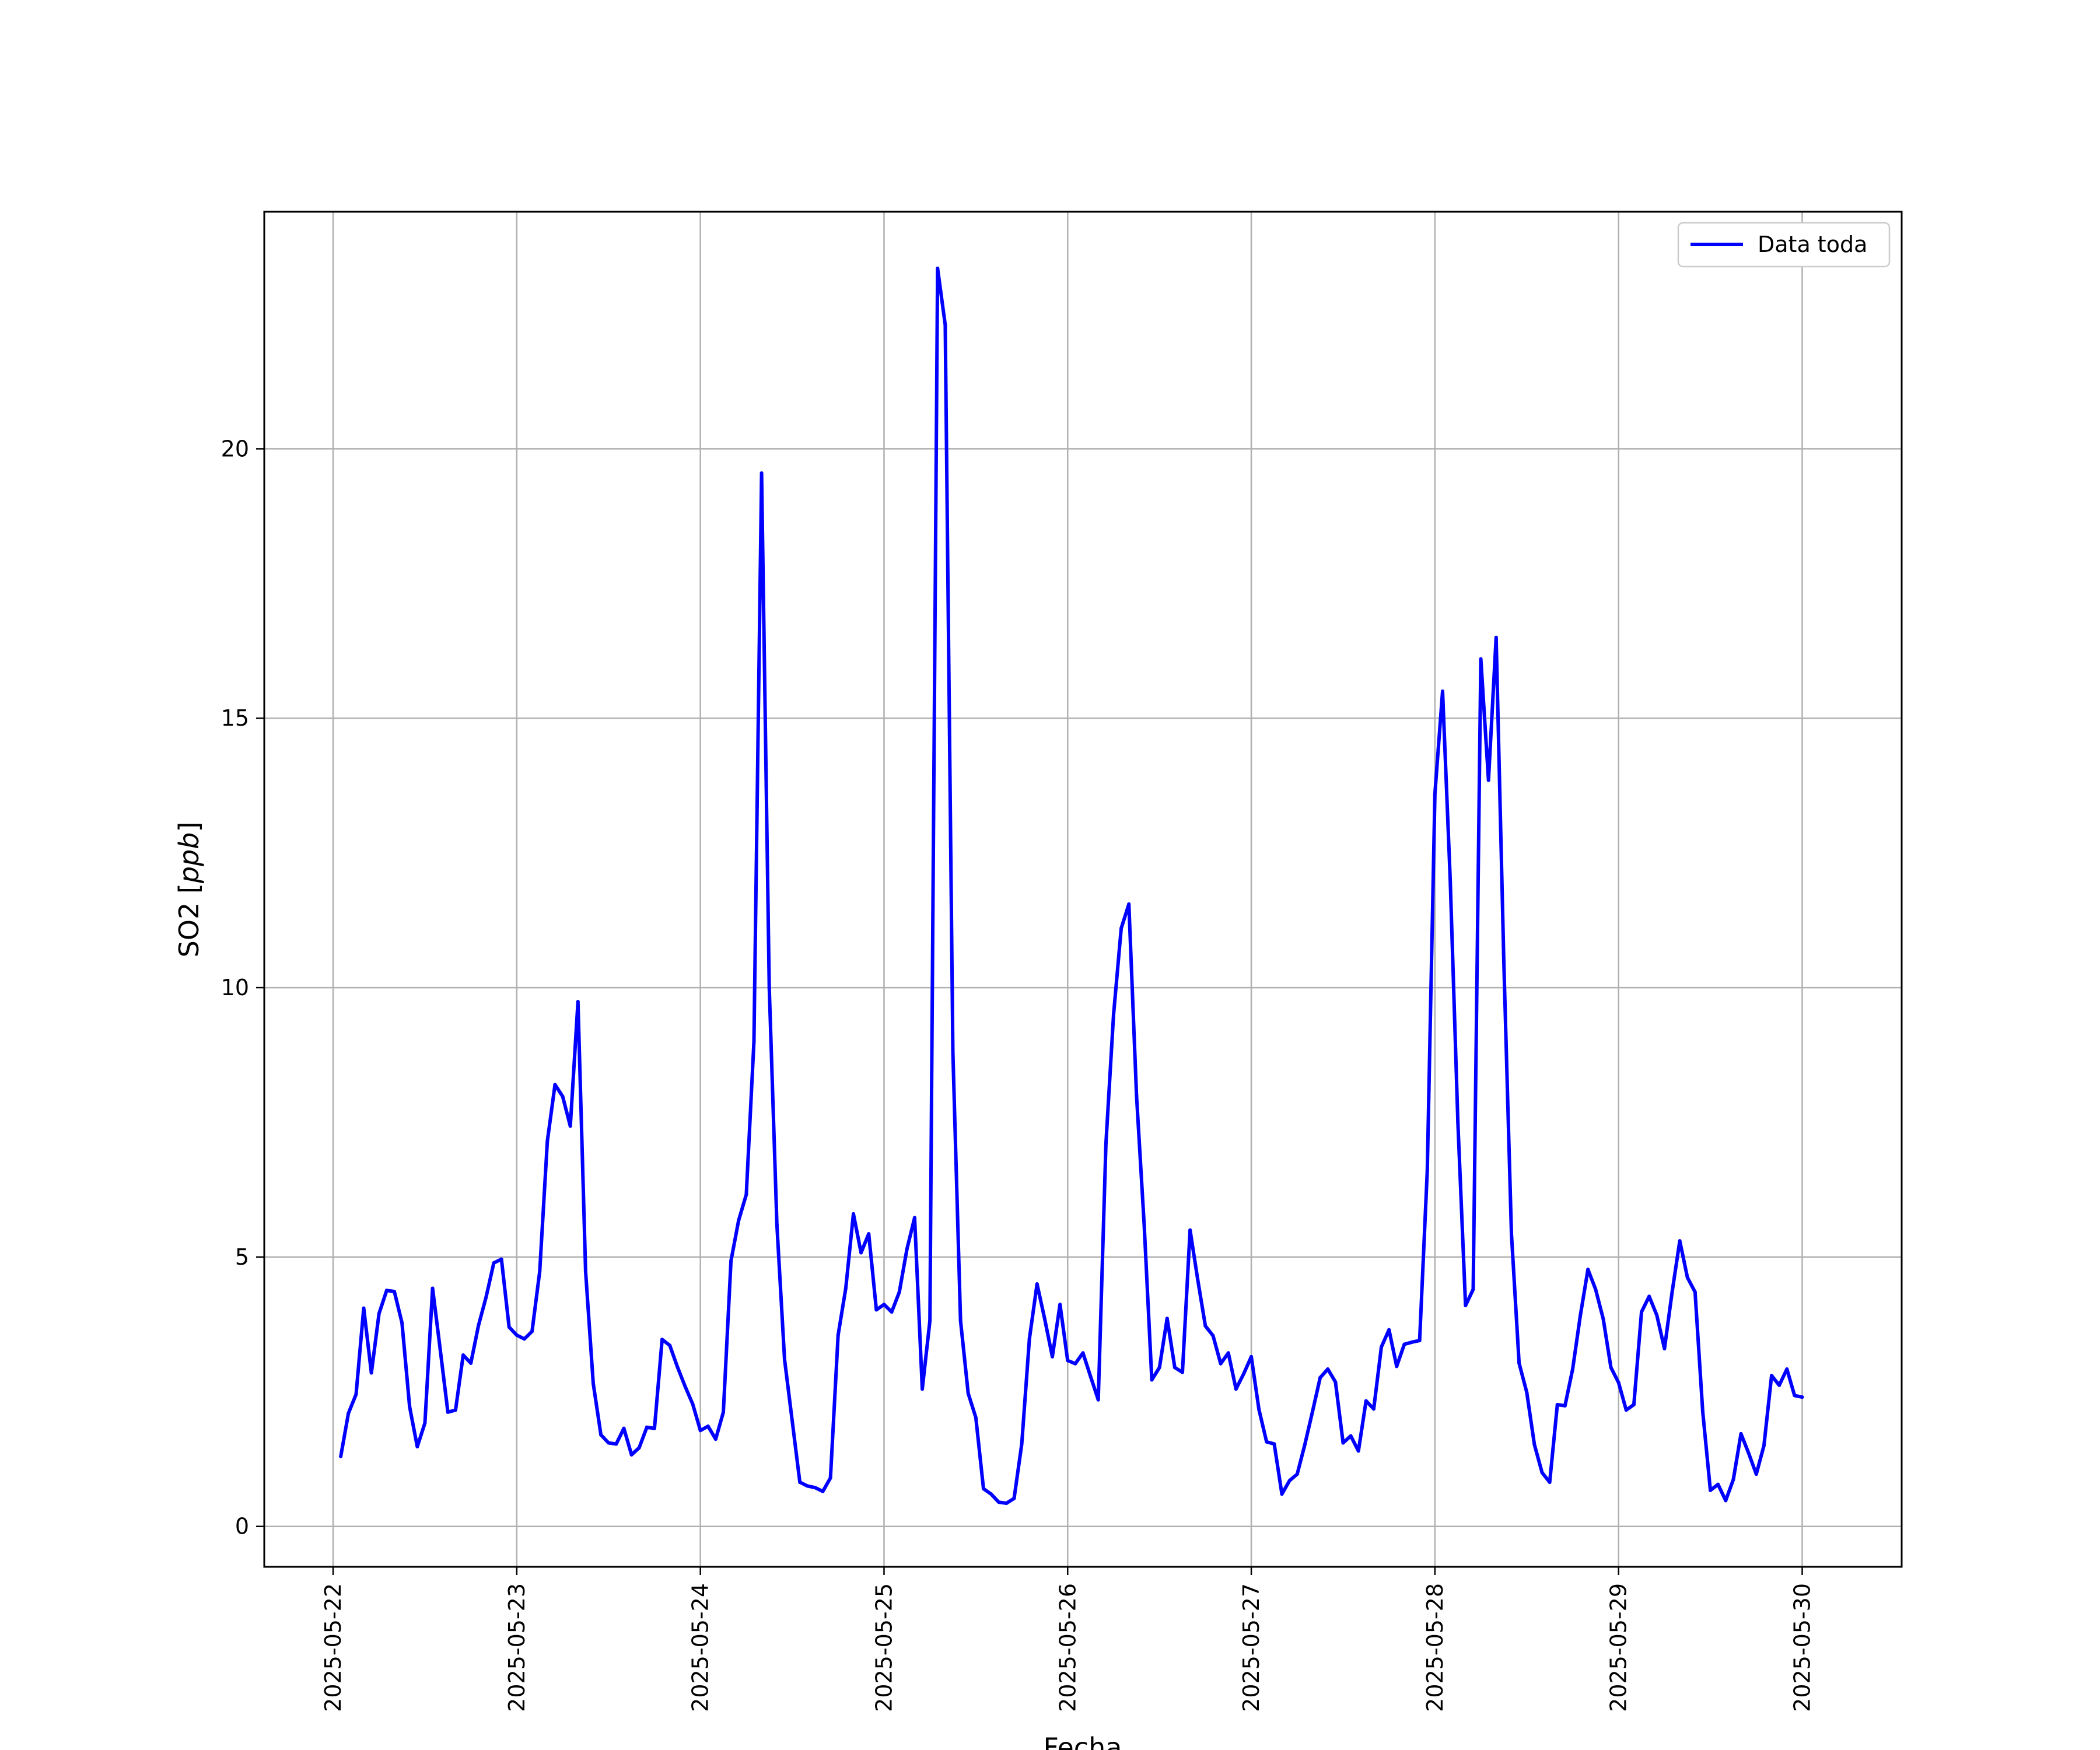 The image size is (2100, 1750). Describe the element at coordinates (189, 890) in the screenshot. I see `y-axis-title: SO2 [ppb]` at that location.